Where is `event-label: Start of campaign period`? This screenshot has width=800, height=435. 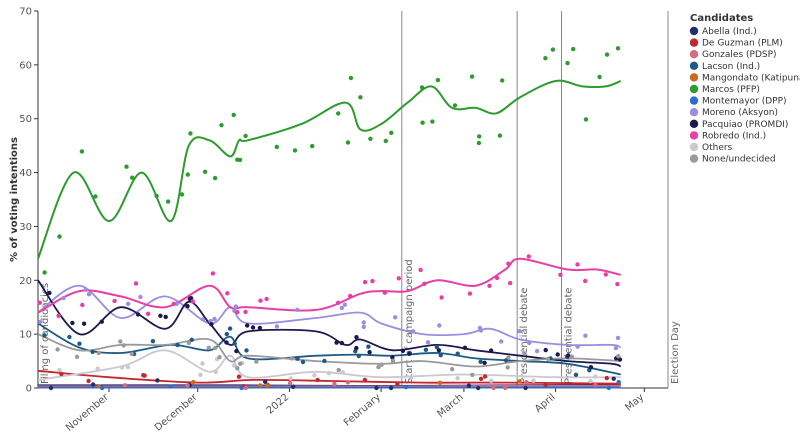
event-label: Start of campaign period is located at coordinates (409, 321).